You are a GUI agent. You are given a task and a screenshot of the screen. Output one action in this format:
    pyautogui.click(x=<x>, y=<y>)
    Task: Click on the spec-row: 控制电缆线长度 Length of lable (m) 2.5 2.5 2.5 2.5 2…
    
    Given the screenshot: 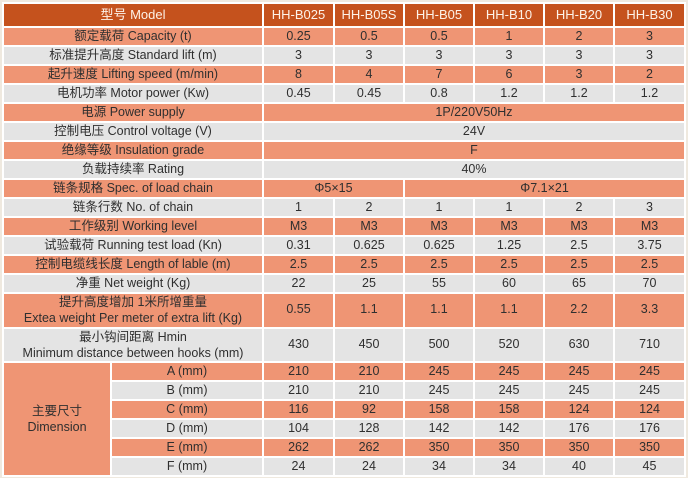 What is the action you would take?
    pyautogui.click(x=344, y=264)
    